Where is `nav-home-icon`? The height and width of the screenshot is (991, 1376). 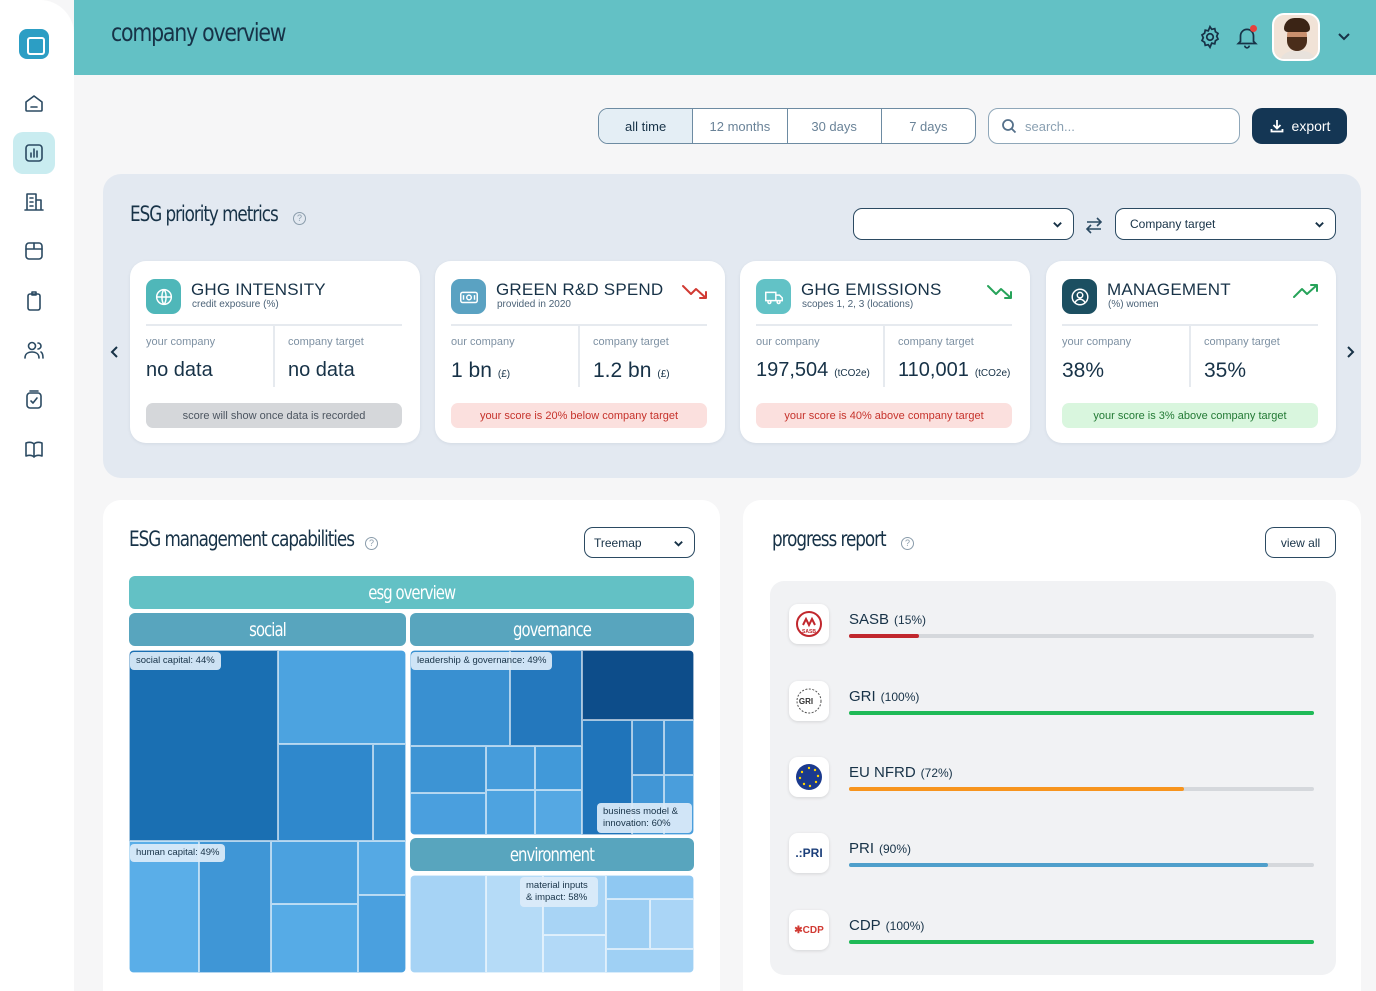
nav-home-icon is located at coordinates (34, 103).